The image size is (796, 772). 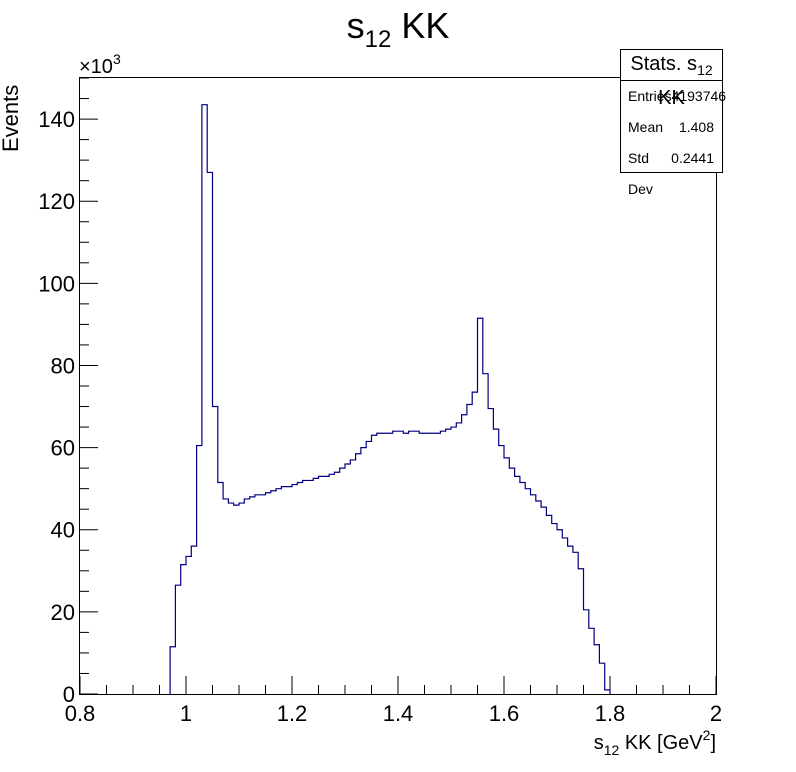 I want to click on x-tick-label: 1.4, so click(x=398, y=713).